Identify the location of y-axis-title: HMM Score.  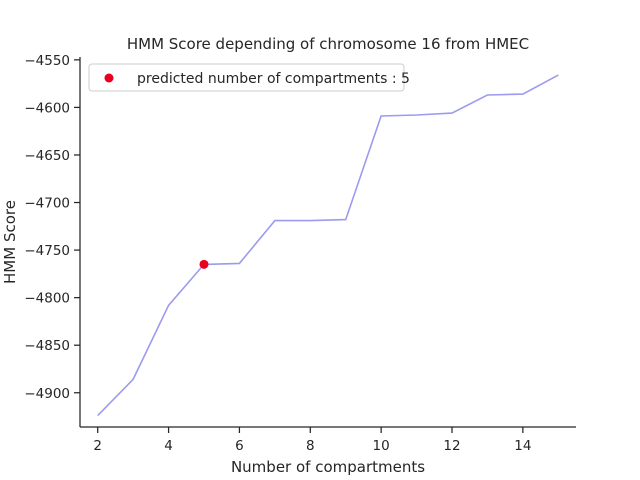
(10, 242).